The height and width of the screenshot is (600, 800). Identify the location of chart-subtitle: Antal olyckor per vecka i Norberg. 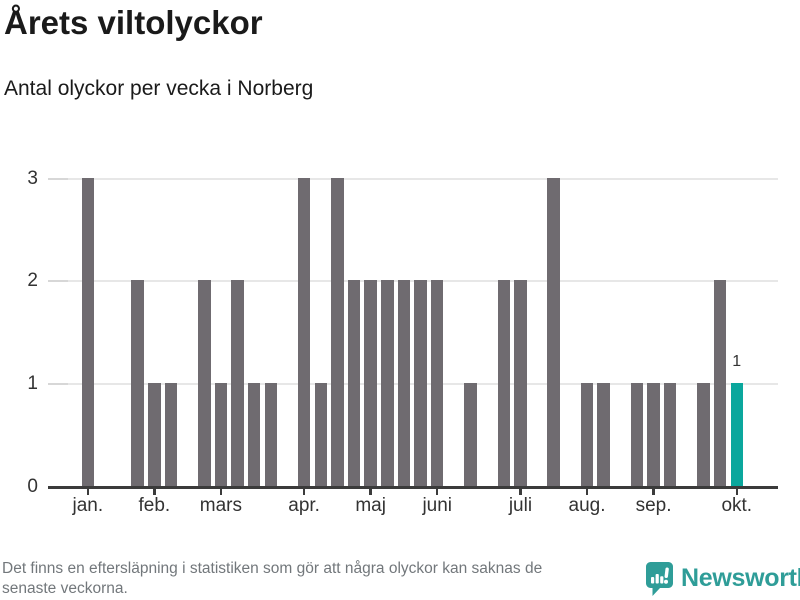
(159, 88).